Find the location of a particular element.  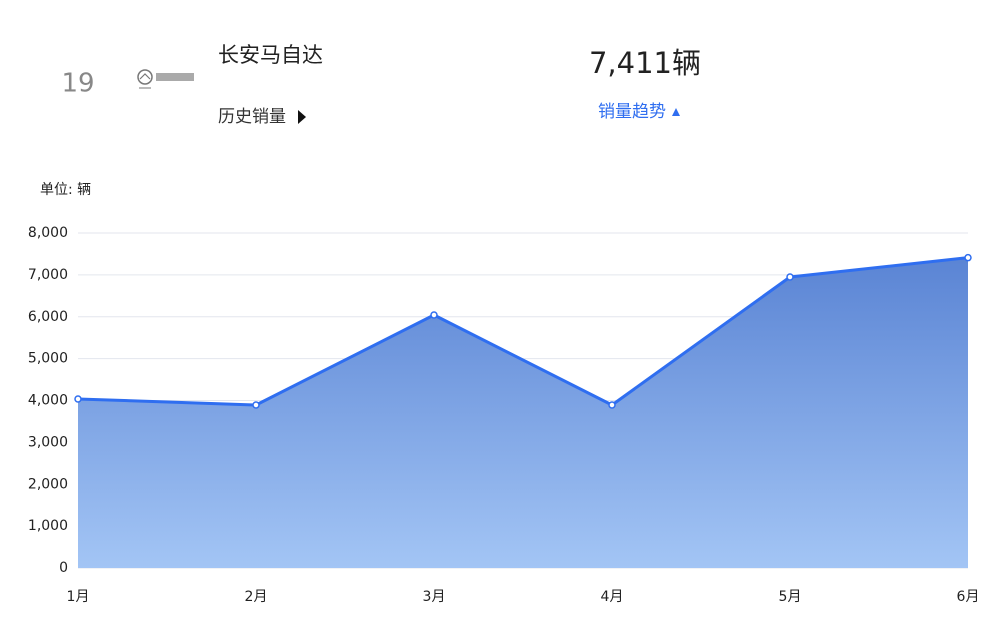

y-tick-label: 7,000 is located at coordinates (48, 275).